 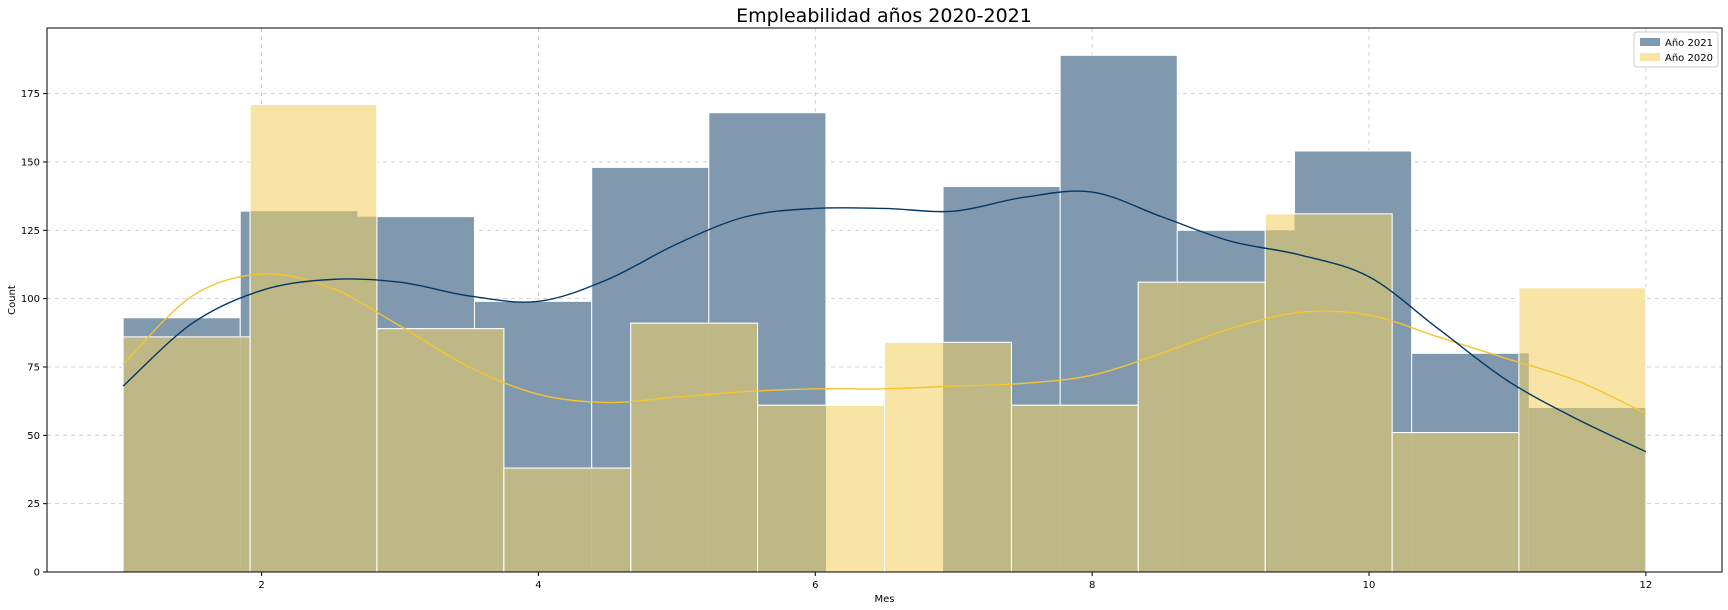 I want to click on x-tick-label: 10, so click(x=1369, y=585).